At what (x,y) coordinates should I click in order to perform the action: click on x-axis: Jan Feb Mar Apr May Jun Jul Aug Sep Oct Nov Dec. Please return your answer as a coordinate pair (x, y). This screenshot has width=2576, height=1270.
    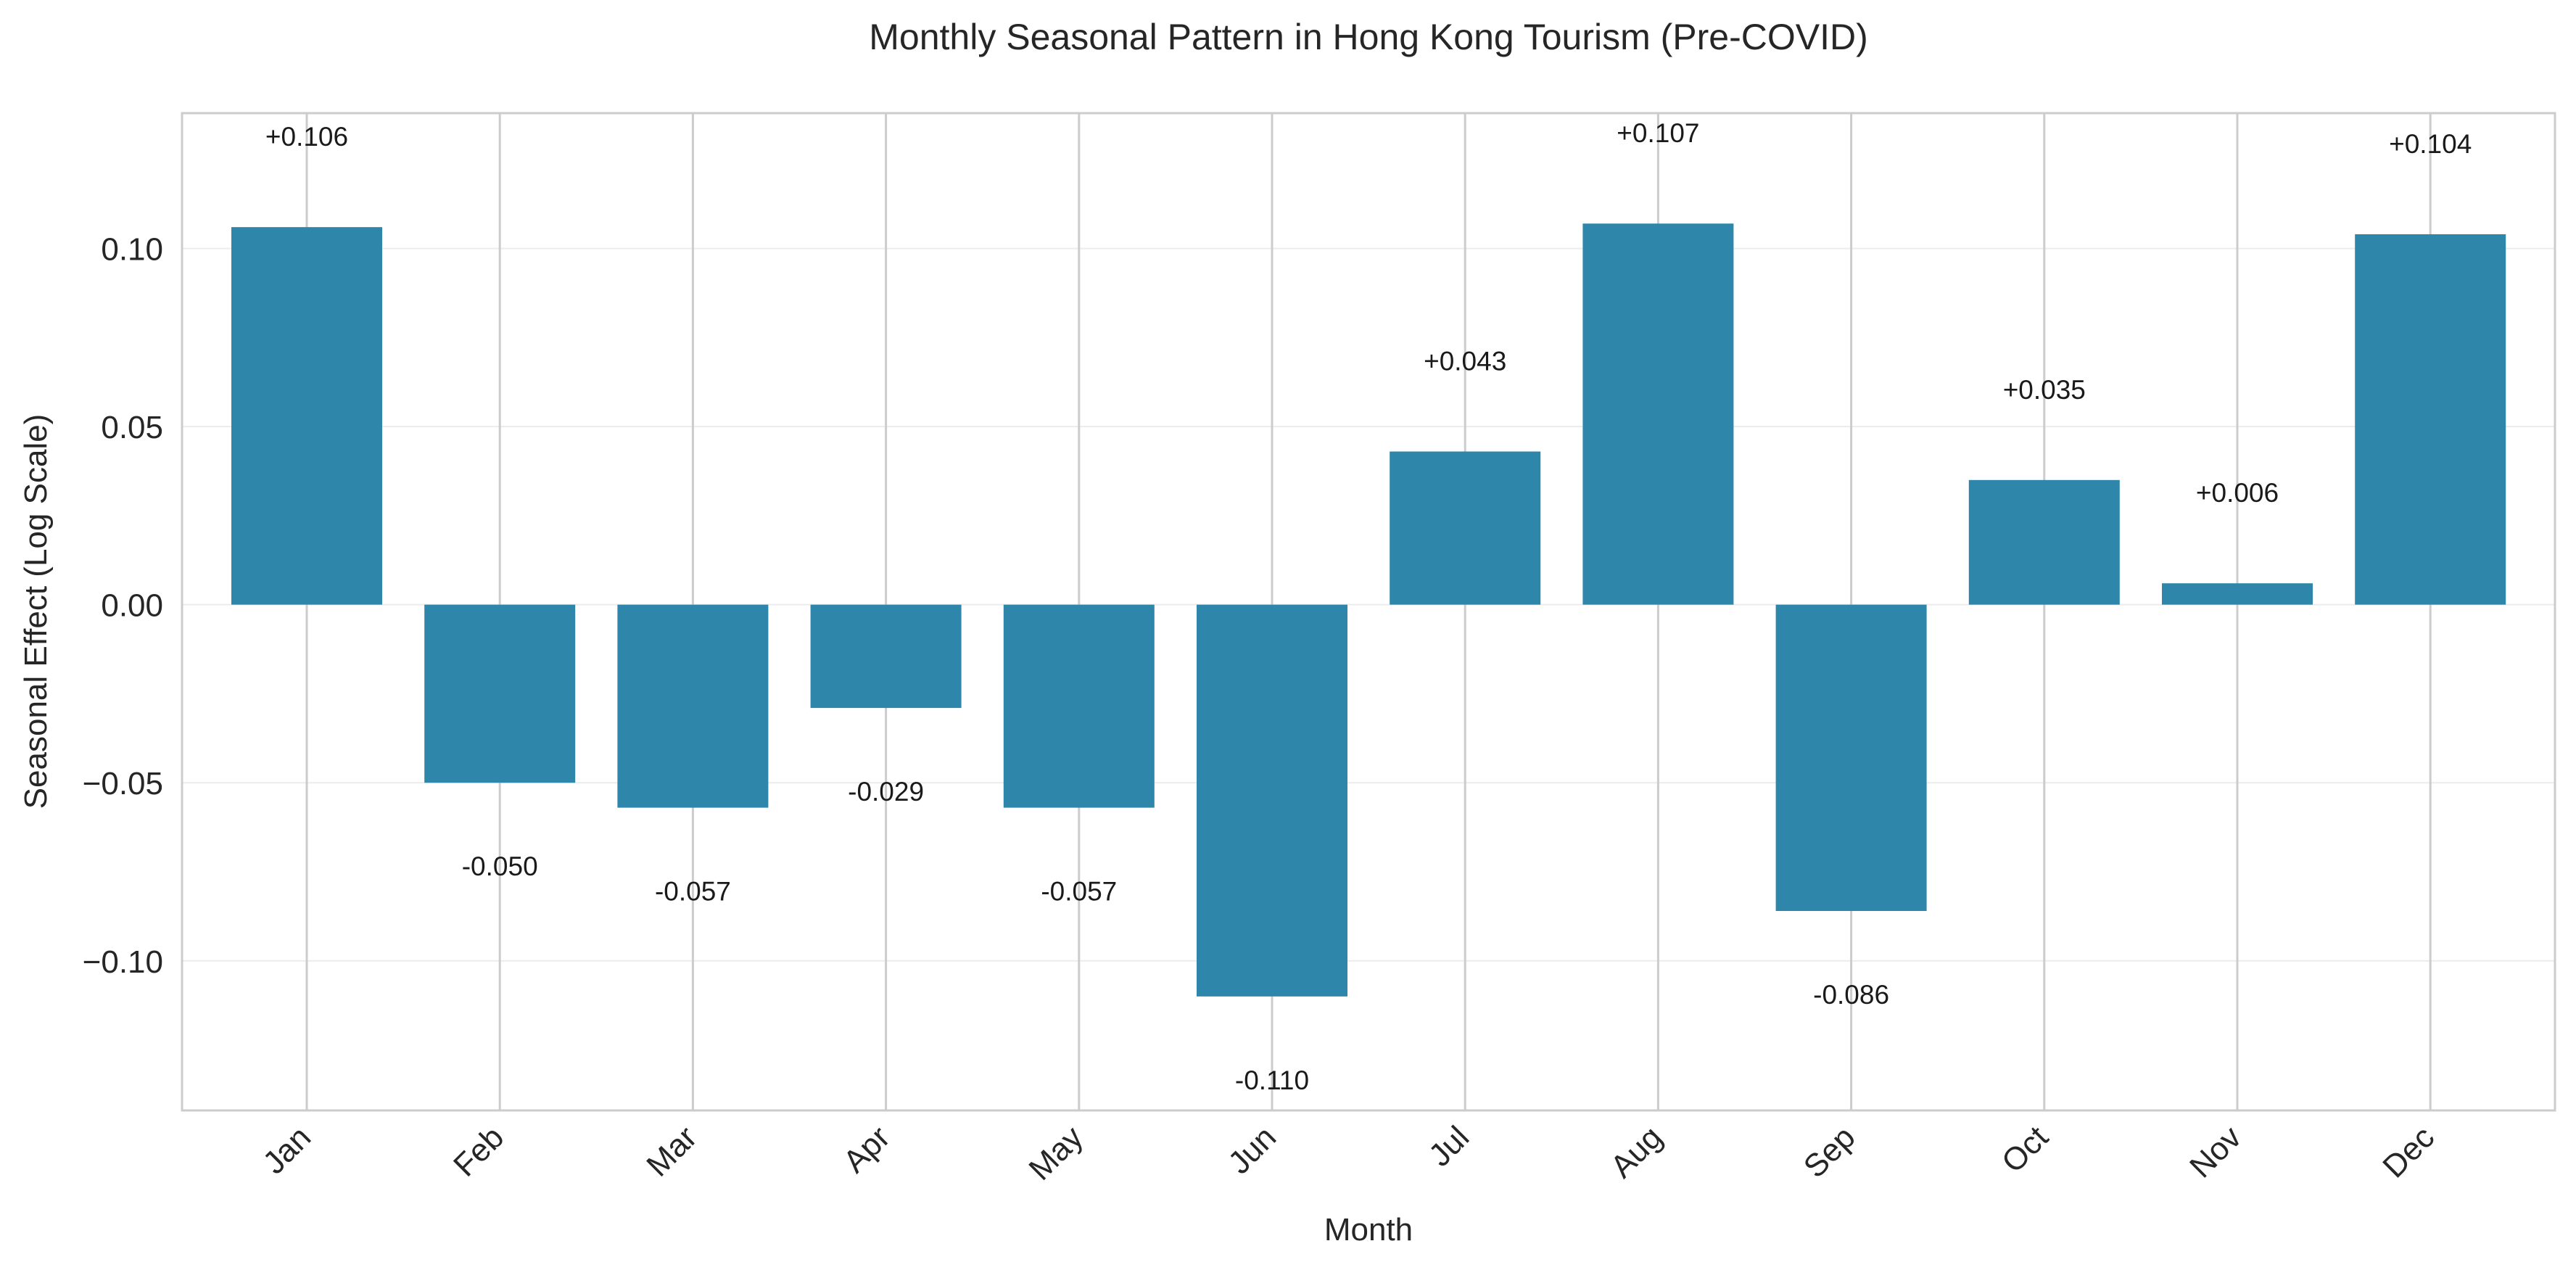
    Looking at the image, I should click on (1348, 1153).